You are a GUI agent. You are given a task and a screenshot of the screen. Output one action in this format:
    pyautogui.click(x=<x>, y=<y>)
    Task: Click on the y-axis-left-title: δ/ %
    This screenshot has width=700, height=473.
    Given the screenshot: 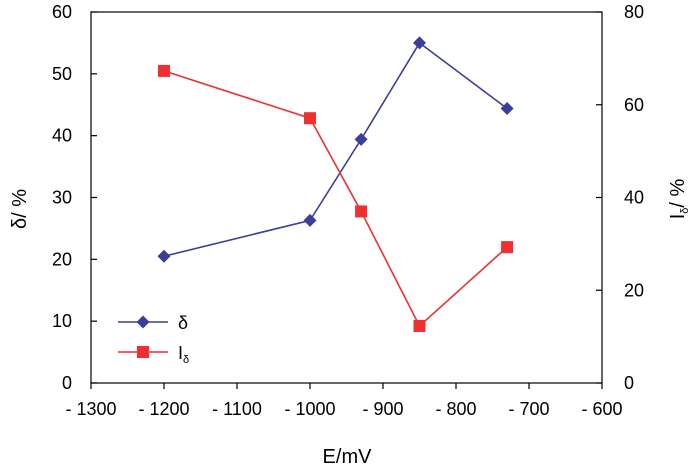 What is the action you would take?
    pyautogui.click(x=20, y=209)
    